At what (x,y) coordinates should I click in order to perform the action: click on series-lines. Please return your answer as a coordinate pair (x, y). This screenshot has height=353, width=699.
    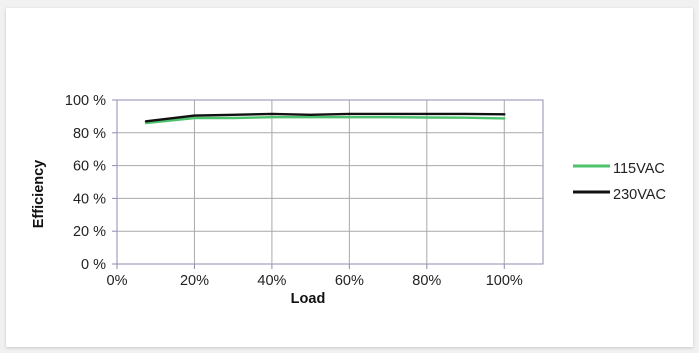
    Looking at the image, I should click on (325, 118).